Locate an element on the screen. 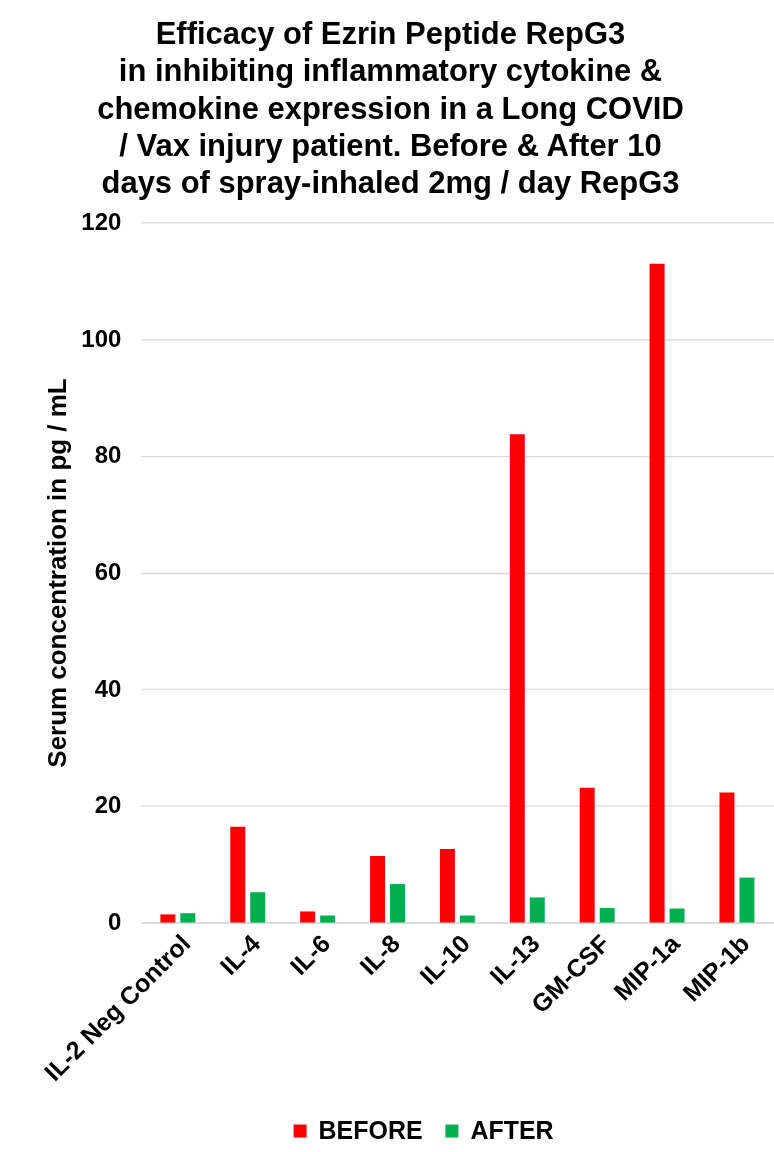 The image size is (774, 1152). y-tick-label: 100 is located at coordinates (101, 338).